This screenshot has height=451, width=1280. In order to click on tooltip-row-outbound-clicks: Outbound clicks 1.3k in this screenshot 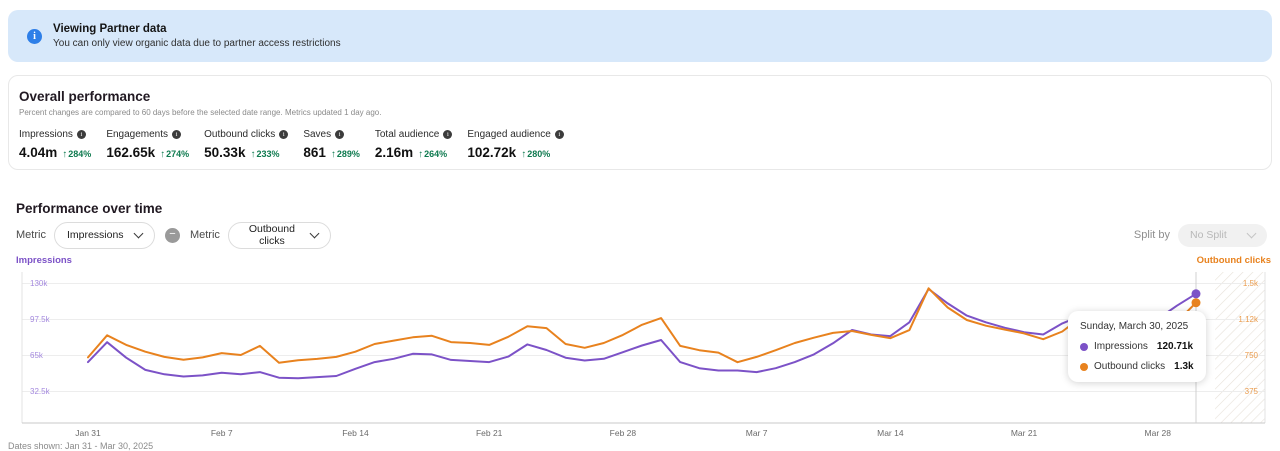, I will do `click(1137, 366)`.